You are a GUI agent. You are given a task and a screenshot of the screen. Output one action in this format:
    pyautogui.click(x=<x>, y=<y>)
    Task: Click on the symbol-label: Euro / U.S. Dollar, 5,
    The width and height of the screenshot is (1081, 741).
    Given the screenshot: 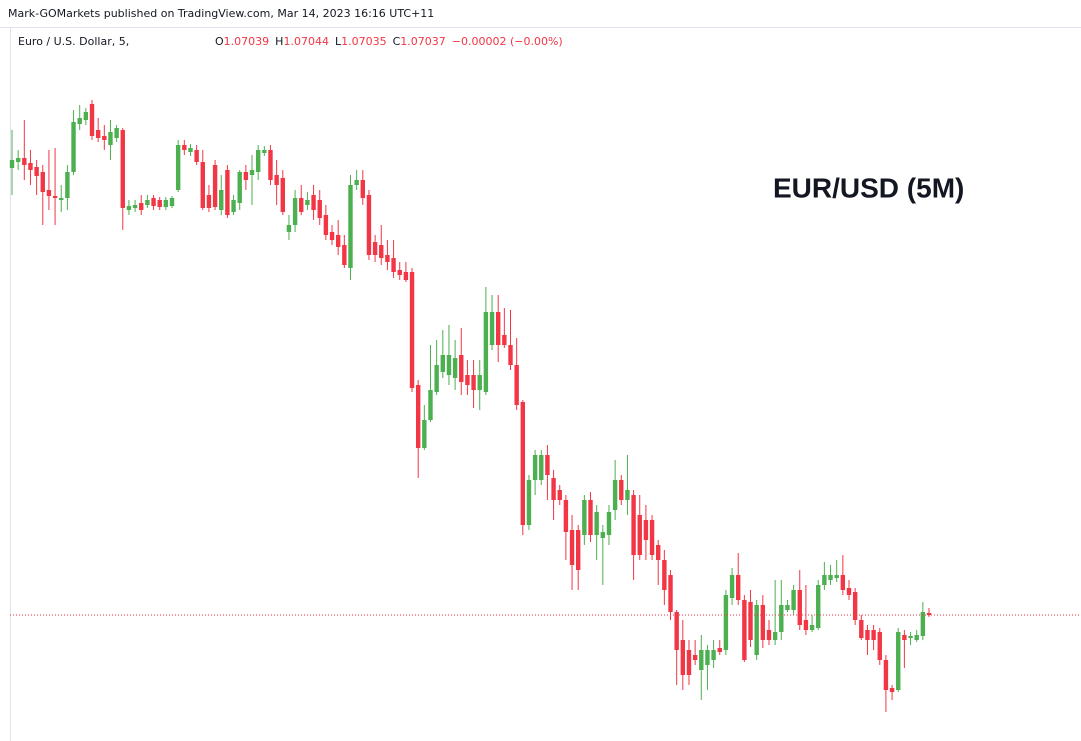 What is the action you would take?
    pyautogui.click(x=73, y=41)
    